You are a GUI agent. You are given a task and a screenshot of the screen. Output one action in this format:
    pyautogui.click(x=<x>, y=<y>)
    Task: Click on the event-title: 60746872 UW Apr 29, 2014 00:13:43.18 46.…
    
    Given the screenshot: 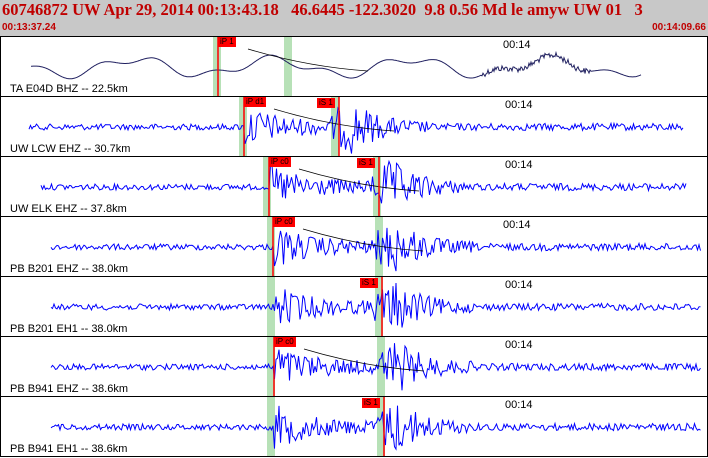 What is the action you would take?
    pyautogui.click(x=322, y=9)
    